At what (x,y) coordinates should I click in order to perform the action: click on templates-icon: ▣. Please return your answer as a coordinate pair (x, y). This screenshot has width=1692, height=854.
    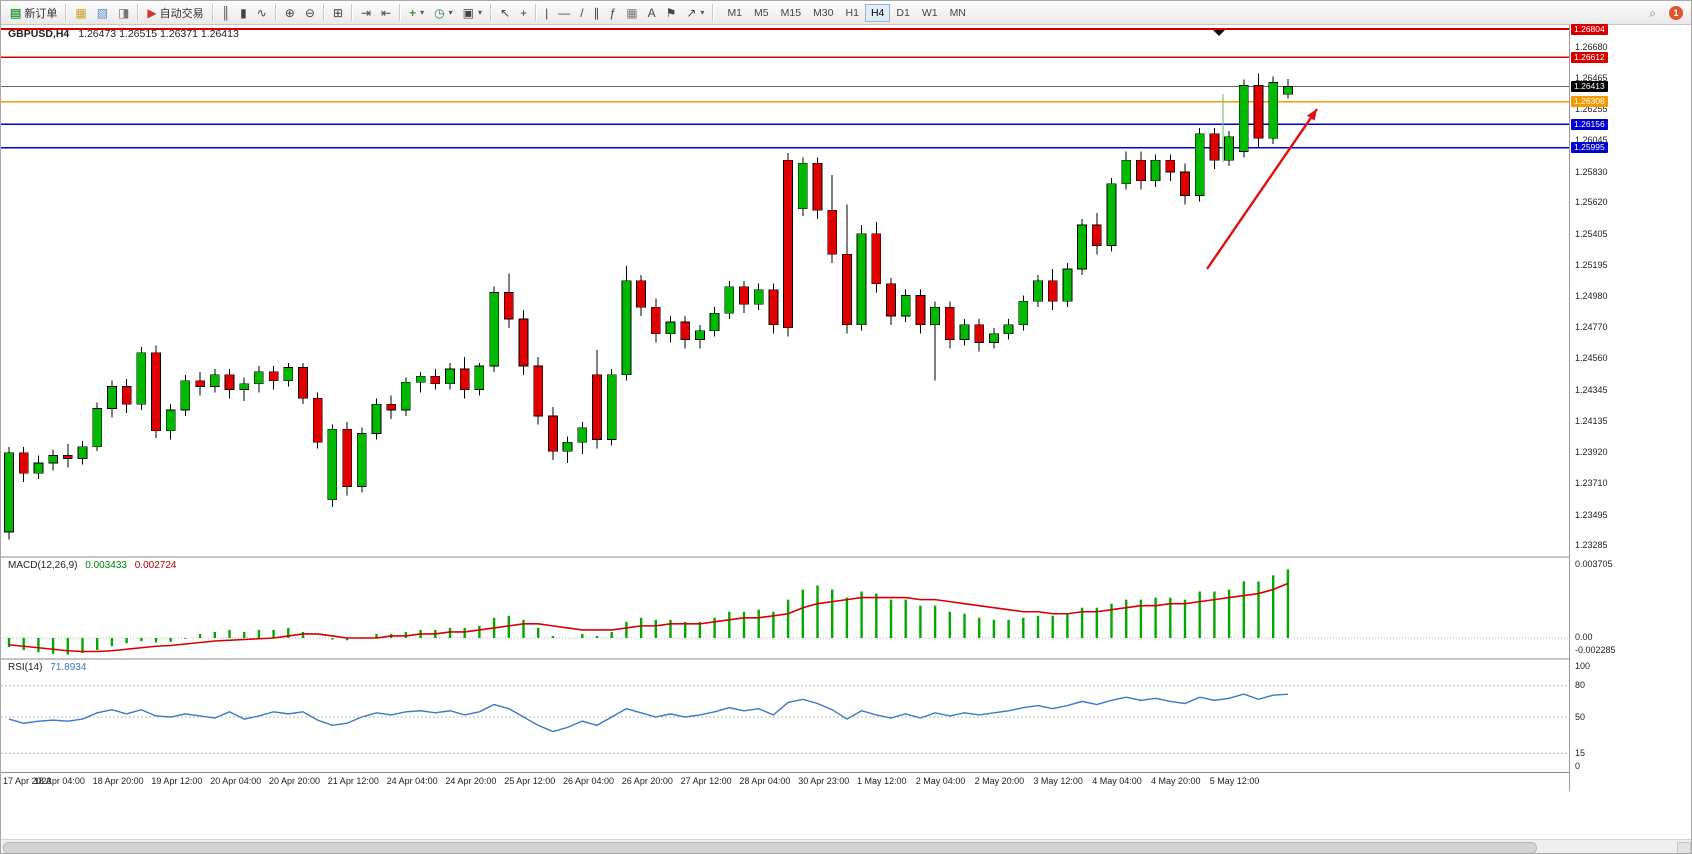
    Looking at the image, I should click on (468, 12).